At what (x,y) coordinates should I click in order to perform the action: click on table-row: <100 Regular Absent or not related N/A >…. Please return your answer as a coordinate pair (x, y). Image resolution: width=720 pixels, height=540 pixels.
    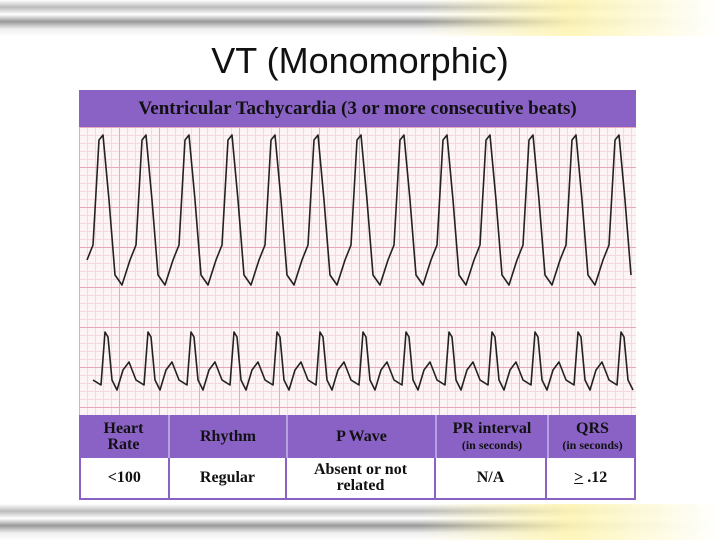
    Looking at the image, I should click on (357, 479).